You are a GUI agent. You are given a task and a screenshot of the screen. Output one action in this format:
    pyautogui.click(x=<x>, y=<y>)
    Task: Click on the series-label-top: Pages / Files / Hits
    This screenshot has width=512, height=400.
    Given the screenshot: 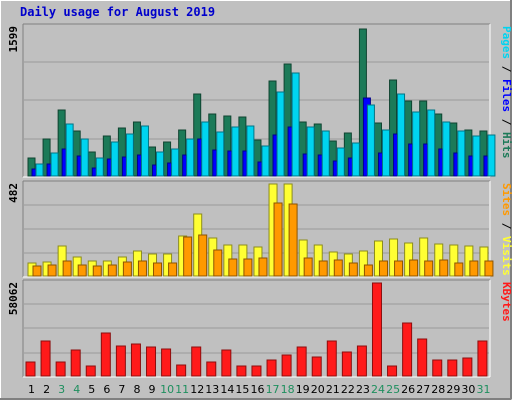 What is the action you would take?
    pyautogui.click(x=506, y=92)
    